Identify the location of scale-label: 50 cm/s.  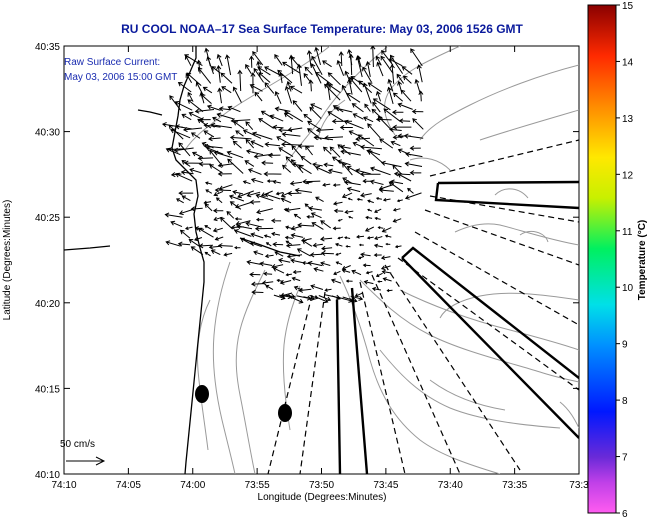
(77, 444).